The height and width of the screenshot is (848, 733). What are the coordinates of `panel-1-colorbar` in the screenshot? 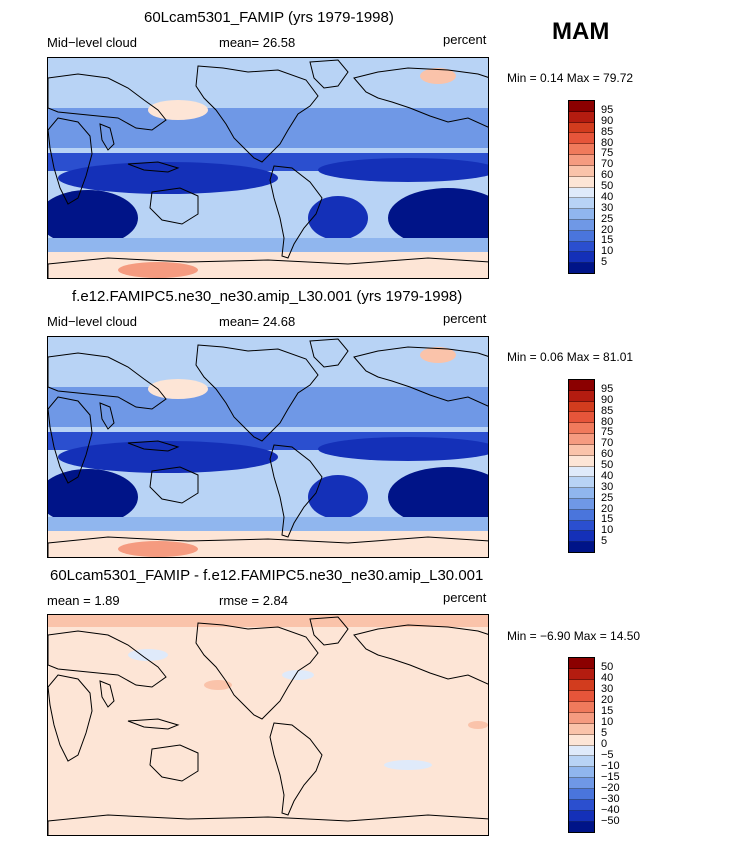 It's located at (581, 187).